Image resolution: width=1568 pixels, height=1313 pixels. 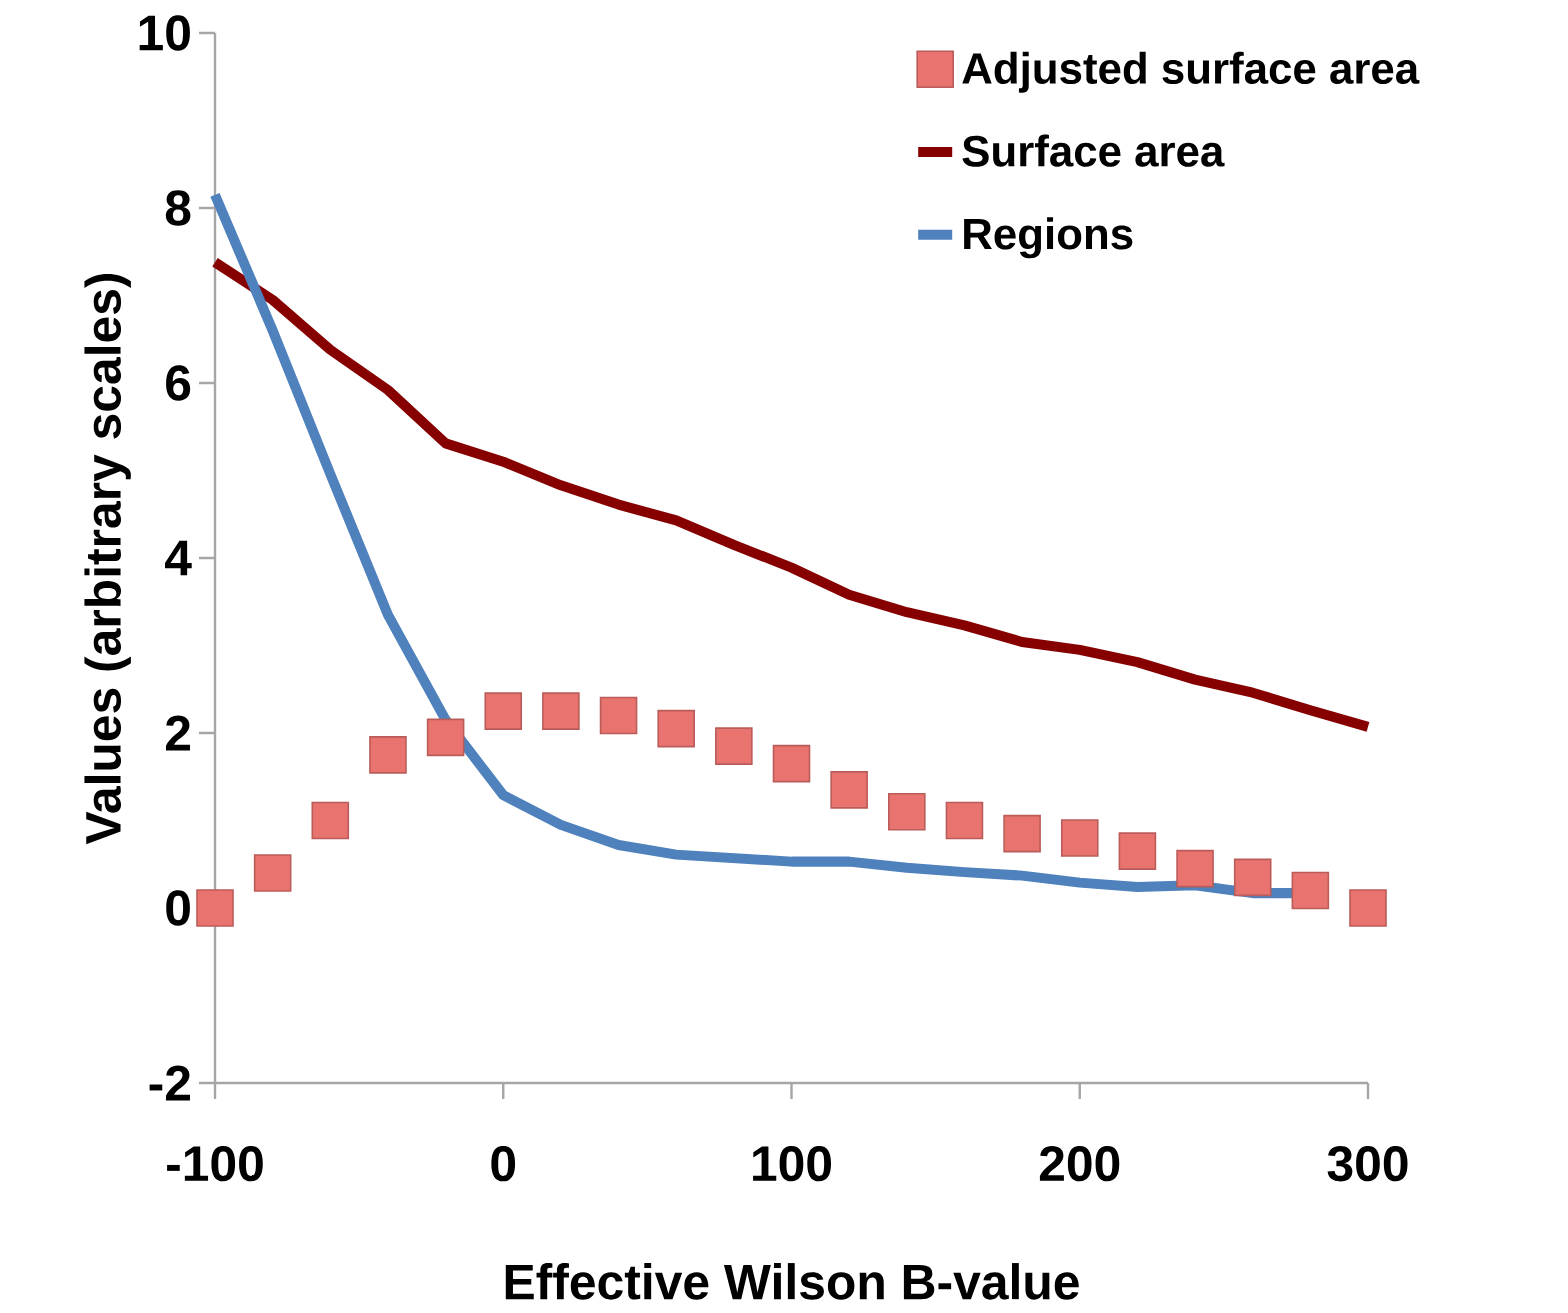 I want to click on x-tick-label: 200, so click(x=1079, y=1164).